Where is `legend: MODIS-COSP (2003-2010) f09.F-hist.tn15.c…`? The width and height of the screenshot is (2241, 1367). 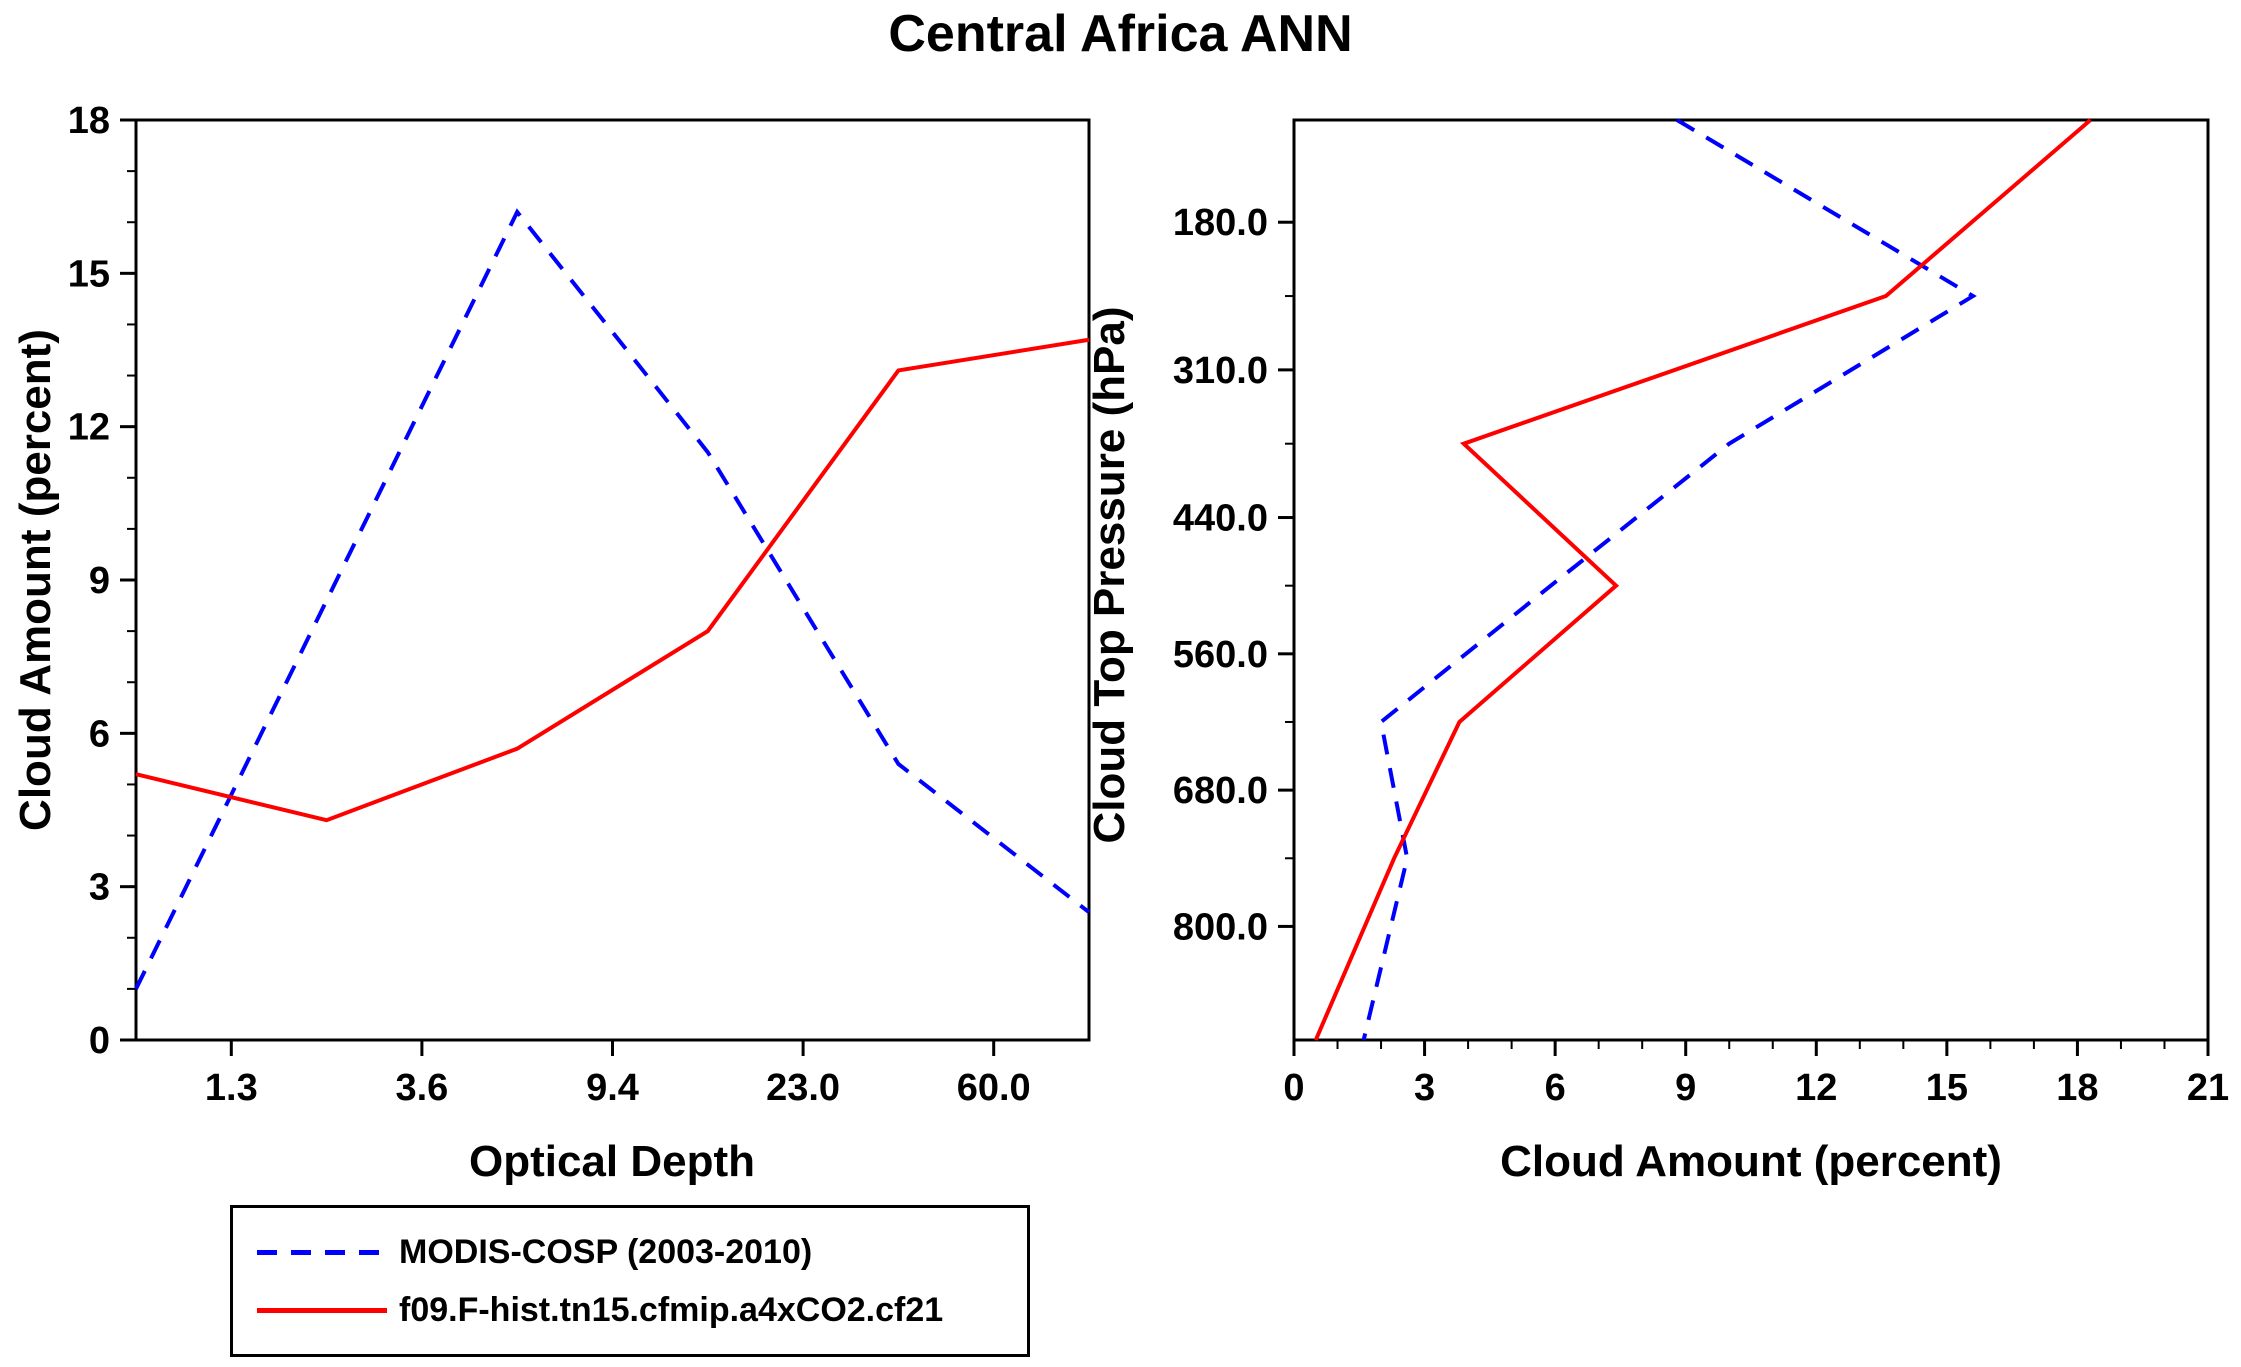
legend: MODIS-COSP (2003-2010) f09.F-hist.tn15.c… is located at coordinates (630, 1281).